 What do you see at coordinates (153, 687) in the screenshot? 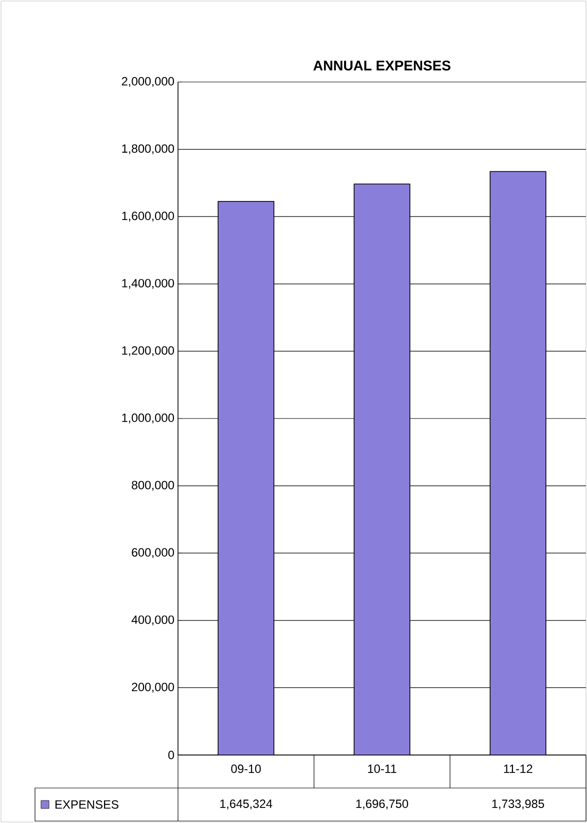
I see `y-tick-label: 200,000` at bounding box center [153, 687].